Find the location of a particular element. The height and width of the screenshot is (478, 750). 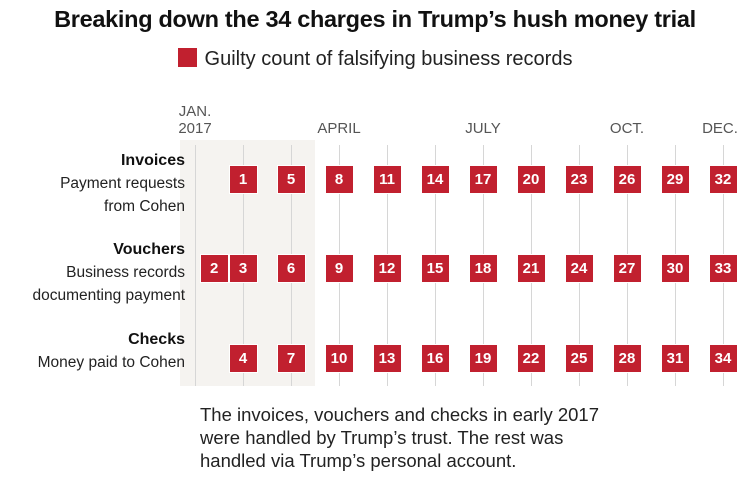

gridline is located at coordinates (195, 265).